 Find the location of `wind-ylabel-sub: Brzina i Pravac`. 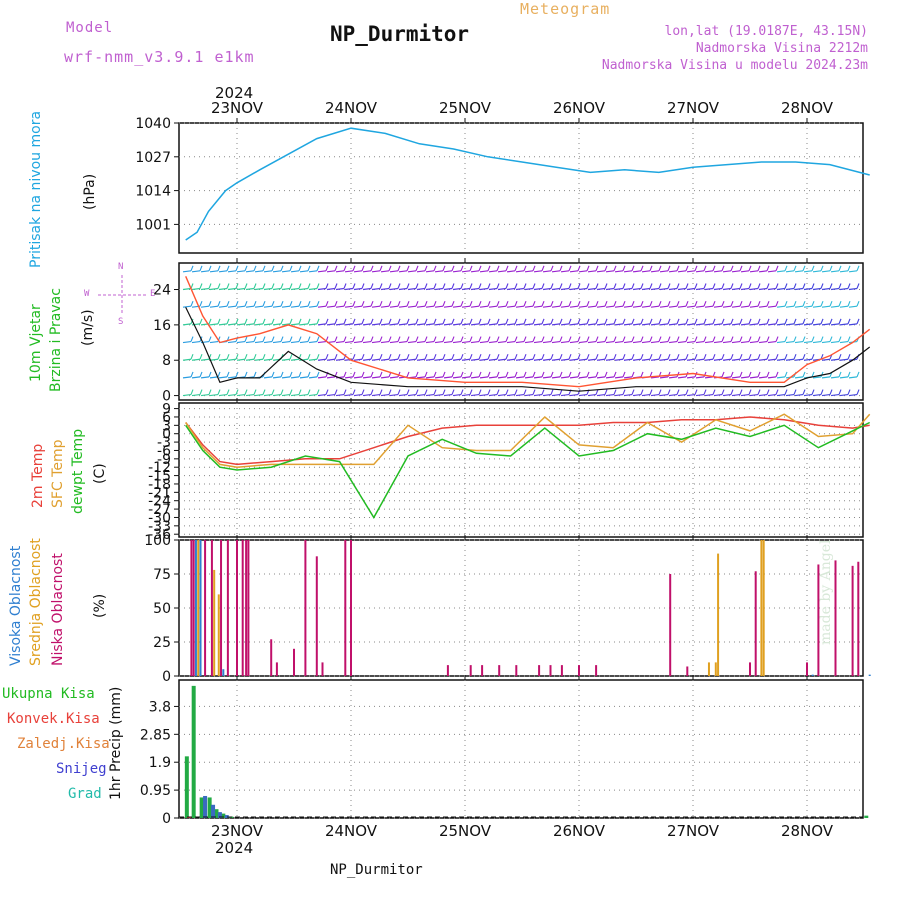

wind-ylabel-sub: Brzina i Pravac is located at coordinates (56, 340).